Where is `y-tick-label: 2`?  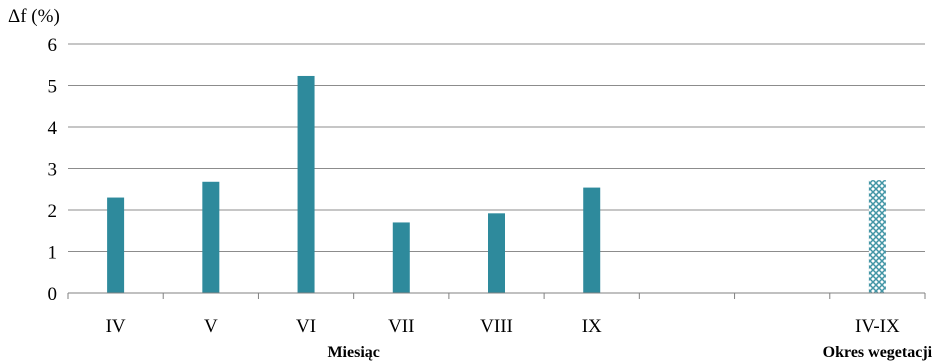
y-tick-label: 2 is located at coordinates (53, 211).